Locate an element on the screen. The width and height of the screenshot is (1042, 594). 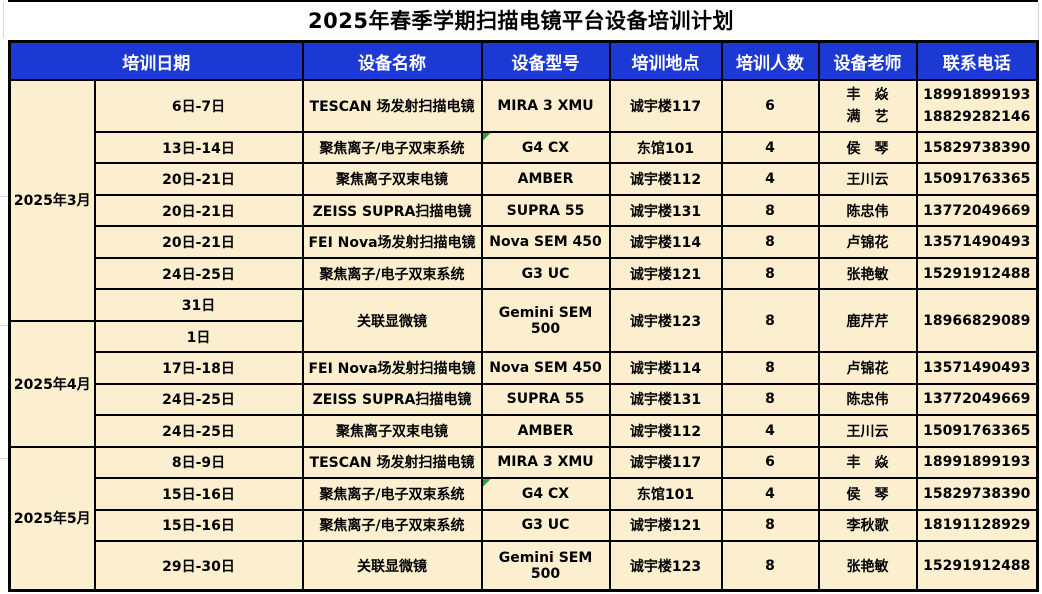
comment-marker-icon is located at coordinates (486, 483).